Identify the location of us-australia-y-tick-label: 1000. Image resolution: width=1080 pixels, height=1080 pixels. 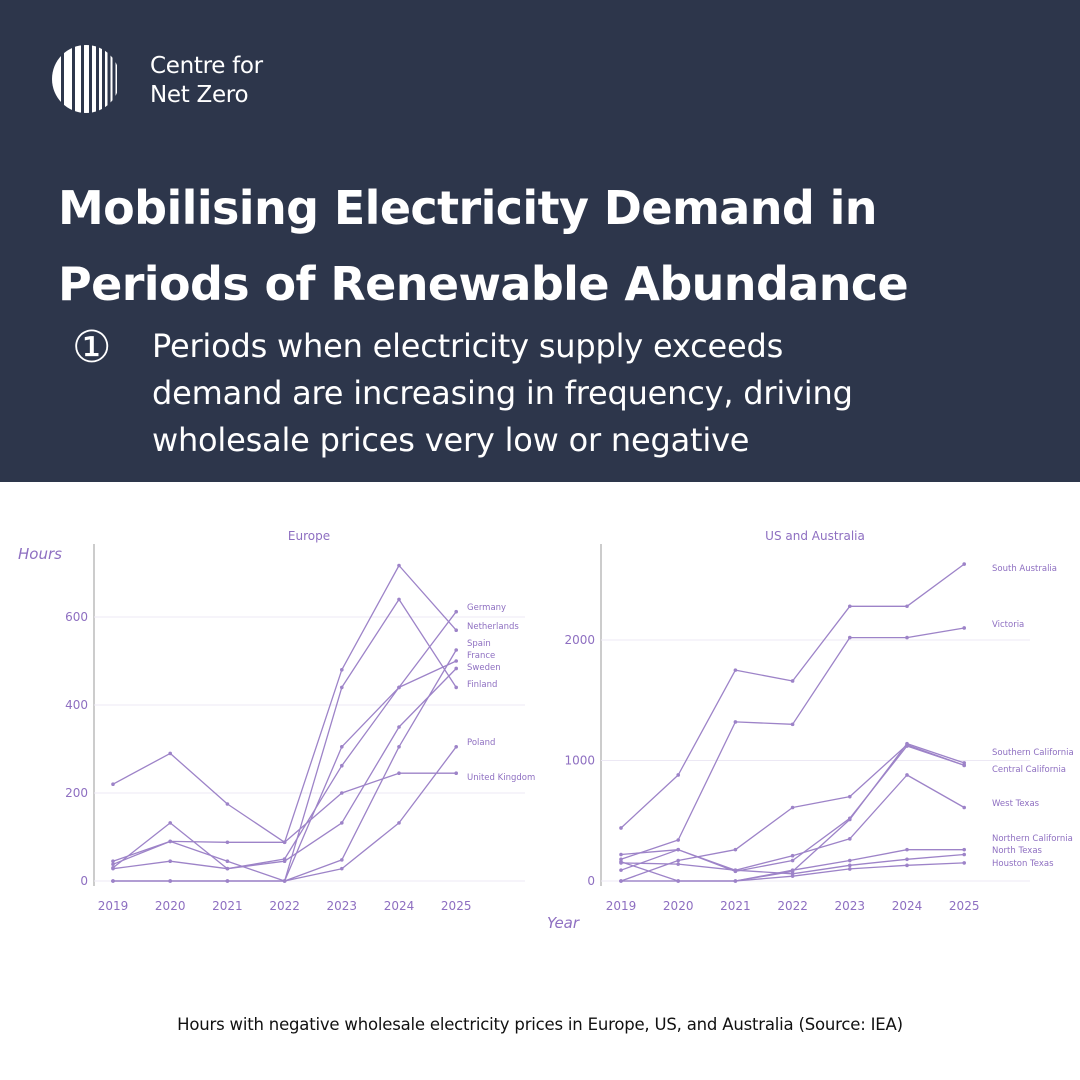
(579, 761).